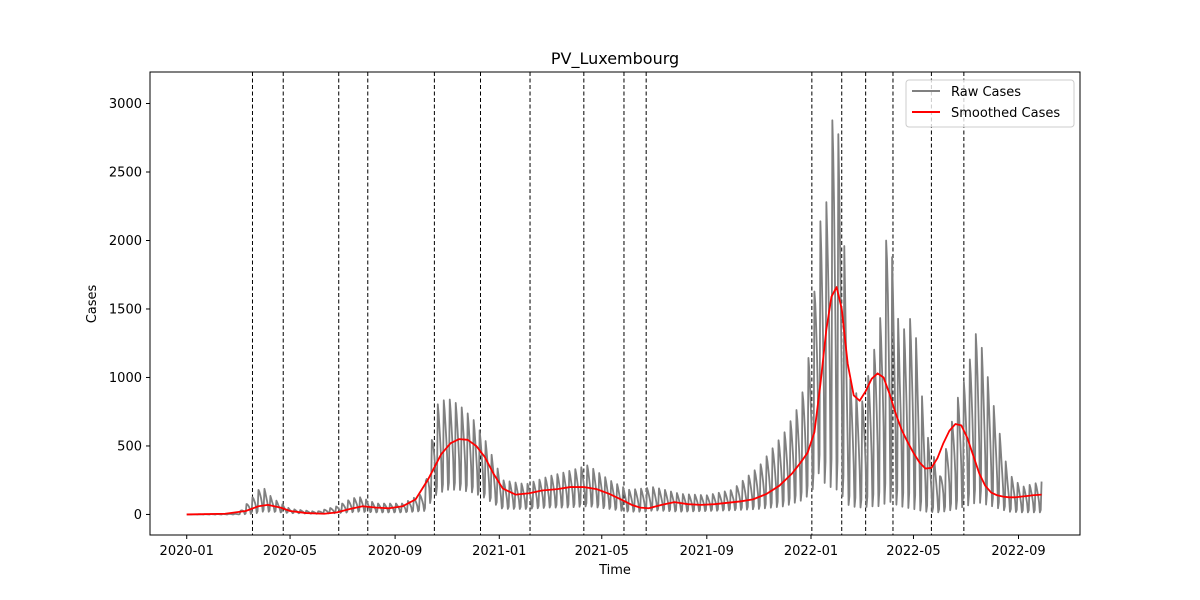  Describe the element at coordinates (811, 551) in the screenshot. I see `x-tick-label: 2022-01` at that location.